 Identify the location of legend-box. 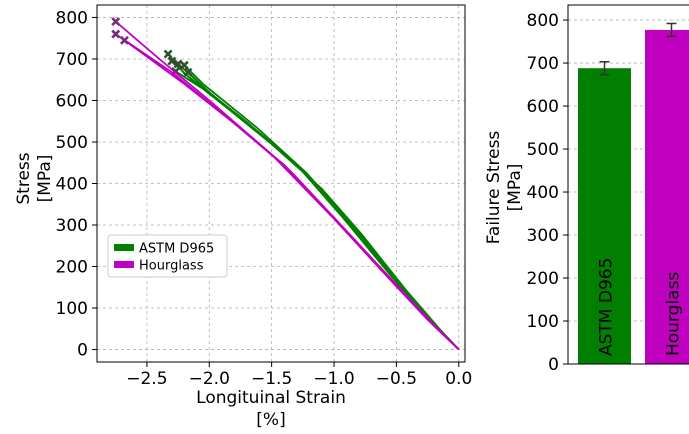
(167, 256).